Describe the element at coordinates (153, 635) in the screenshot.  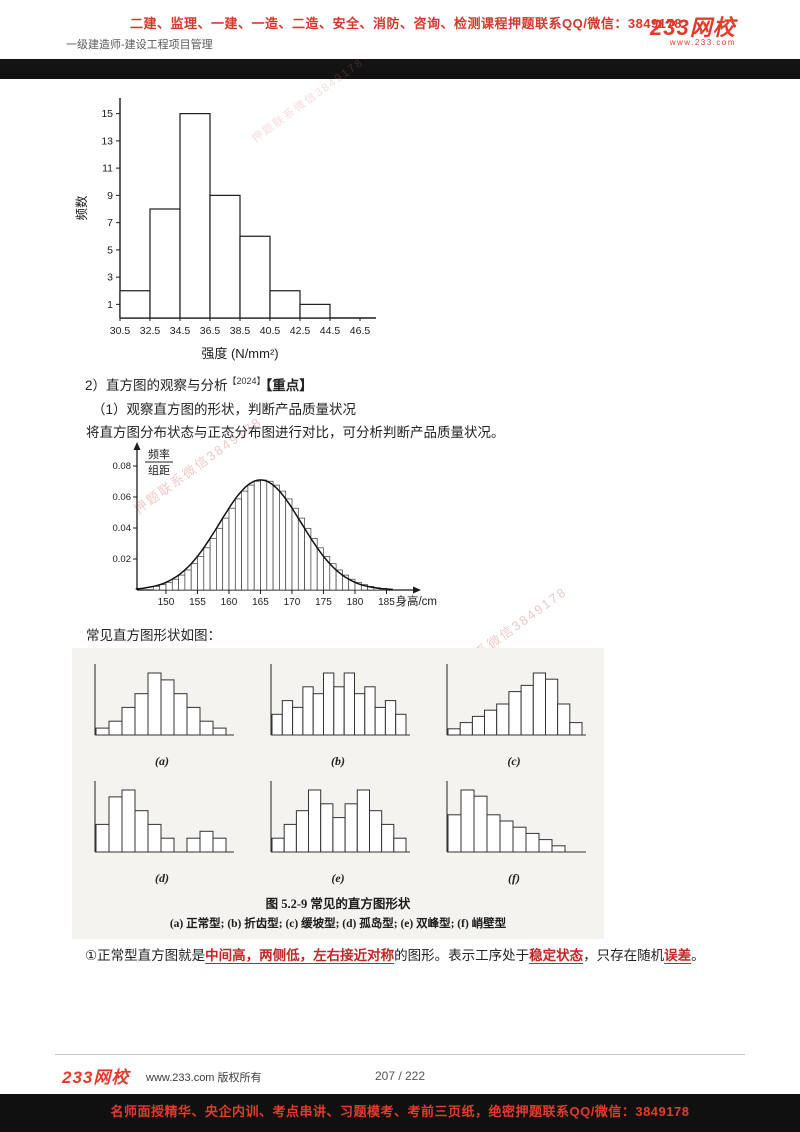
I see `body-text-line: 常见直方图形状如图：` at that location.